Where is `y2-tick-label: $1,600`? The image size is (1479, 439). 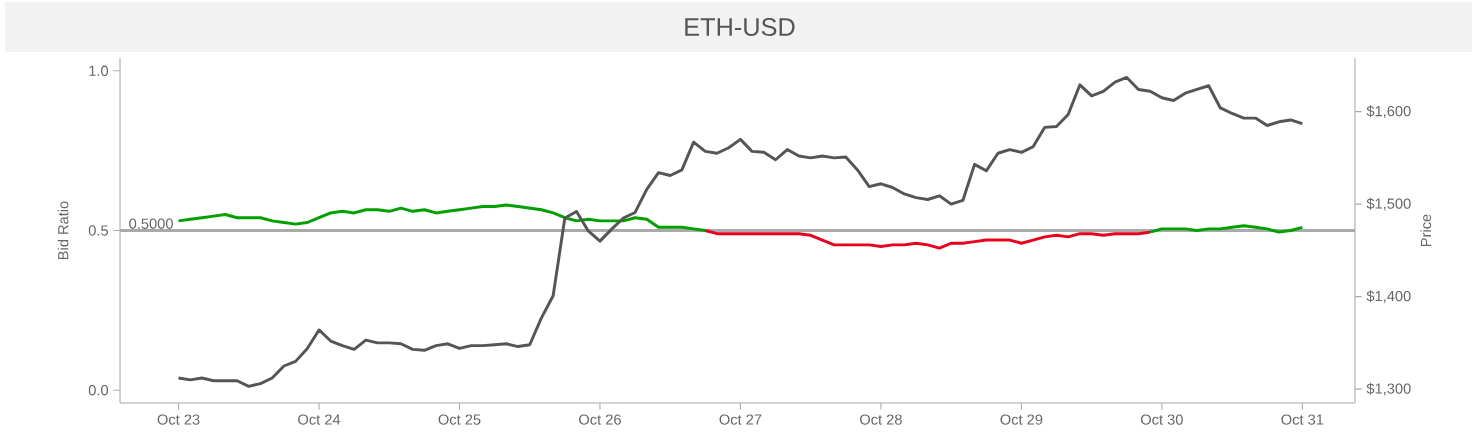
y2-tick-label: $1,600 is located at coordinates (1388, 112).